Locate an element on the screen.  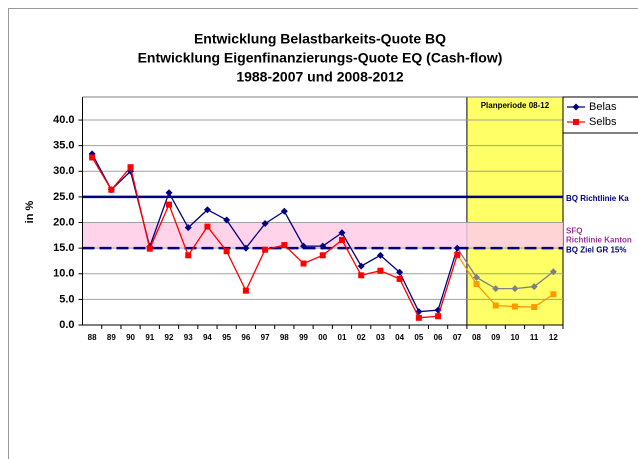
x-tick-label: 94 is located at coordinates (207, 337).